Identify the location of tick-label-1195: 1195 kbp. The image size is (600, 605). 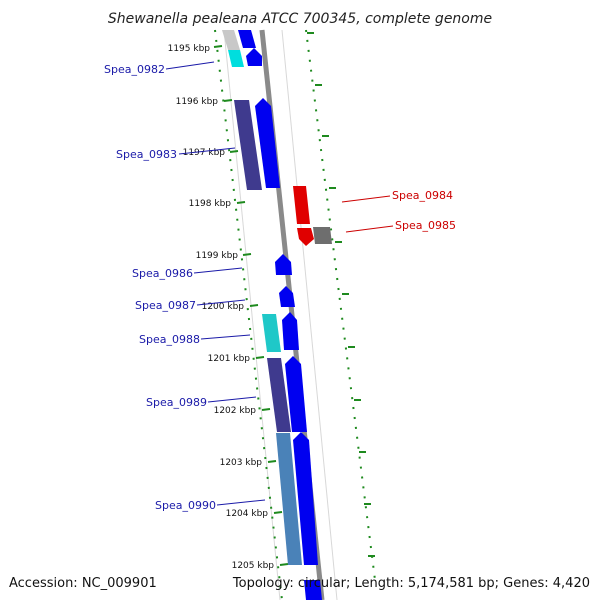
(189, 49).